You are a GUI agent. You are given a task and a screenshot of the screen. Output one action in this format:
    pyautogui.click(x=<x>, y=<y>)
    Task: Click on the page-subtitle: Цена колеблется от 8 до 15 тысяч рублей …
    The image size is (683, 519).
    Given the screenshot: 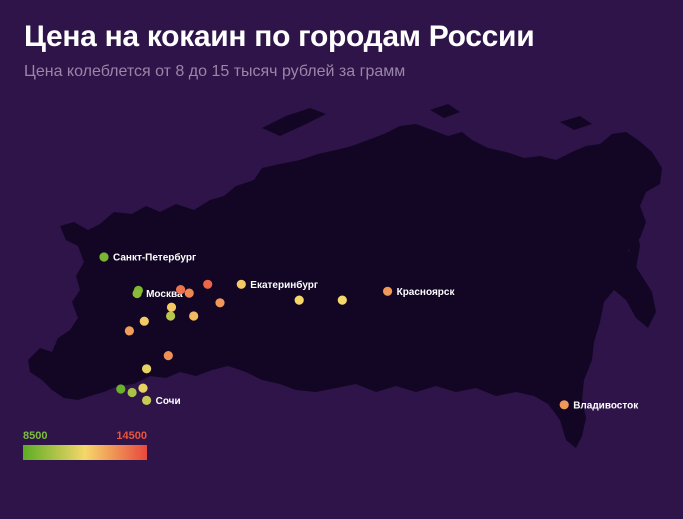 What is the action you would take?
    pyautogui.click(x=215, y=71)
    